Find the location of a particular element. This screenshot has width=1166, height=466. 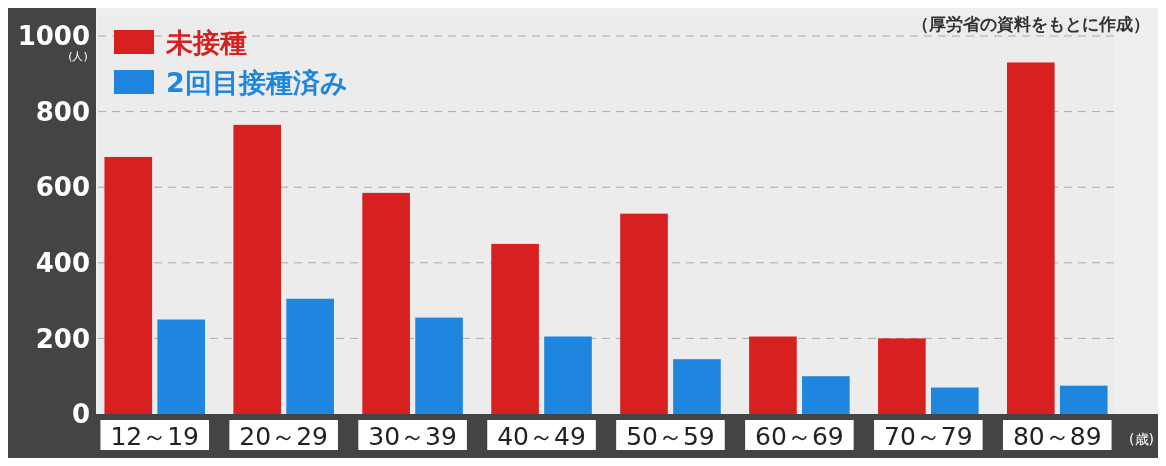

y-tick-label: 200 is located at coordinates (62, 338).